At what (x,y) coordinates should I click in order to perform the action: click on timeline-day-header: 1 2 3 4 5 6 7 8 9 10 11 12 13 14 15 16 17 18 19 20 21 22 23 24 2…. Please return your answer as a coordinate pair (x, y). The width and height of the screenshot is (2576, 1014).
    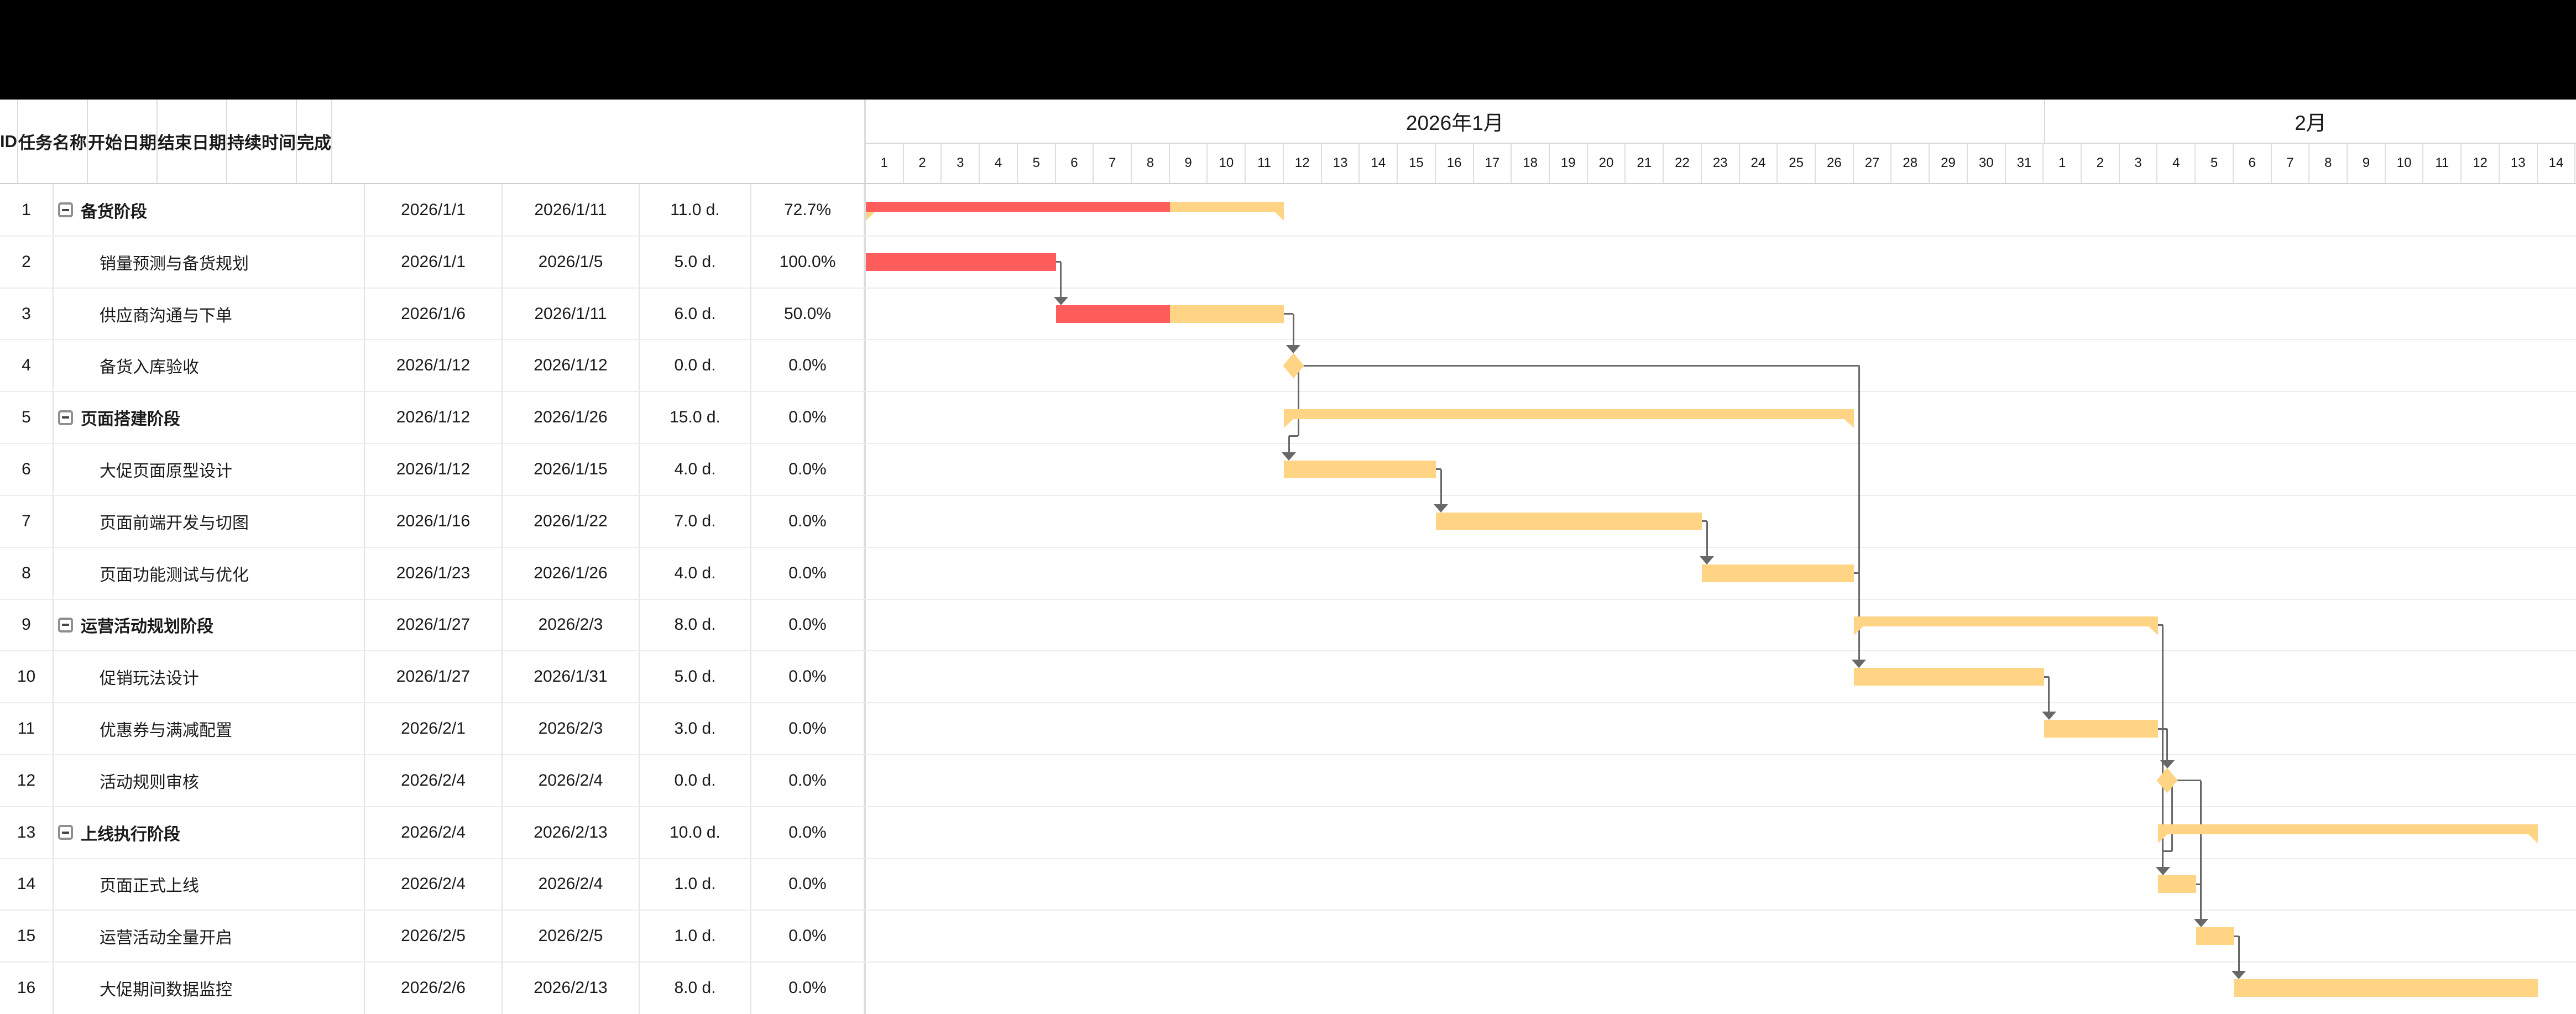
    Looking at the image, I should click on (1721, 163).